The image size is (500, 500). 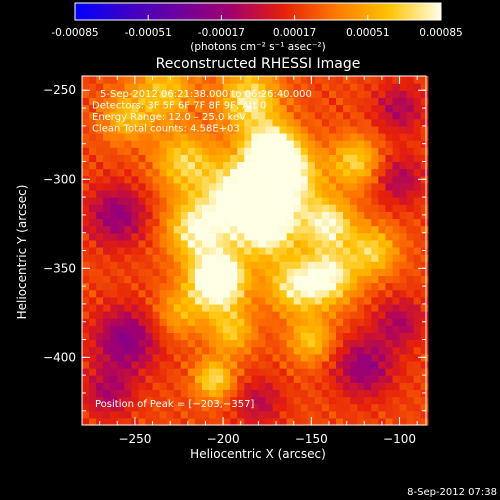 What do you see at coordinates (258, 454) in the screenshot?
I see `x-axis-label: Heliocentric X (arcsec)` at bounding box center [258, 454].